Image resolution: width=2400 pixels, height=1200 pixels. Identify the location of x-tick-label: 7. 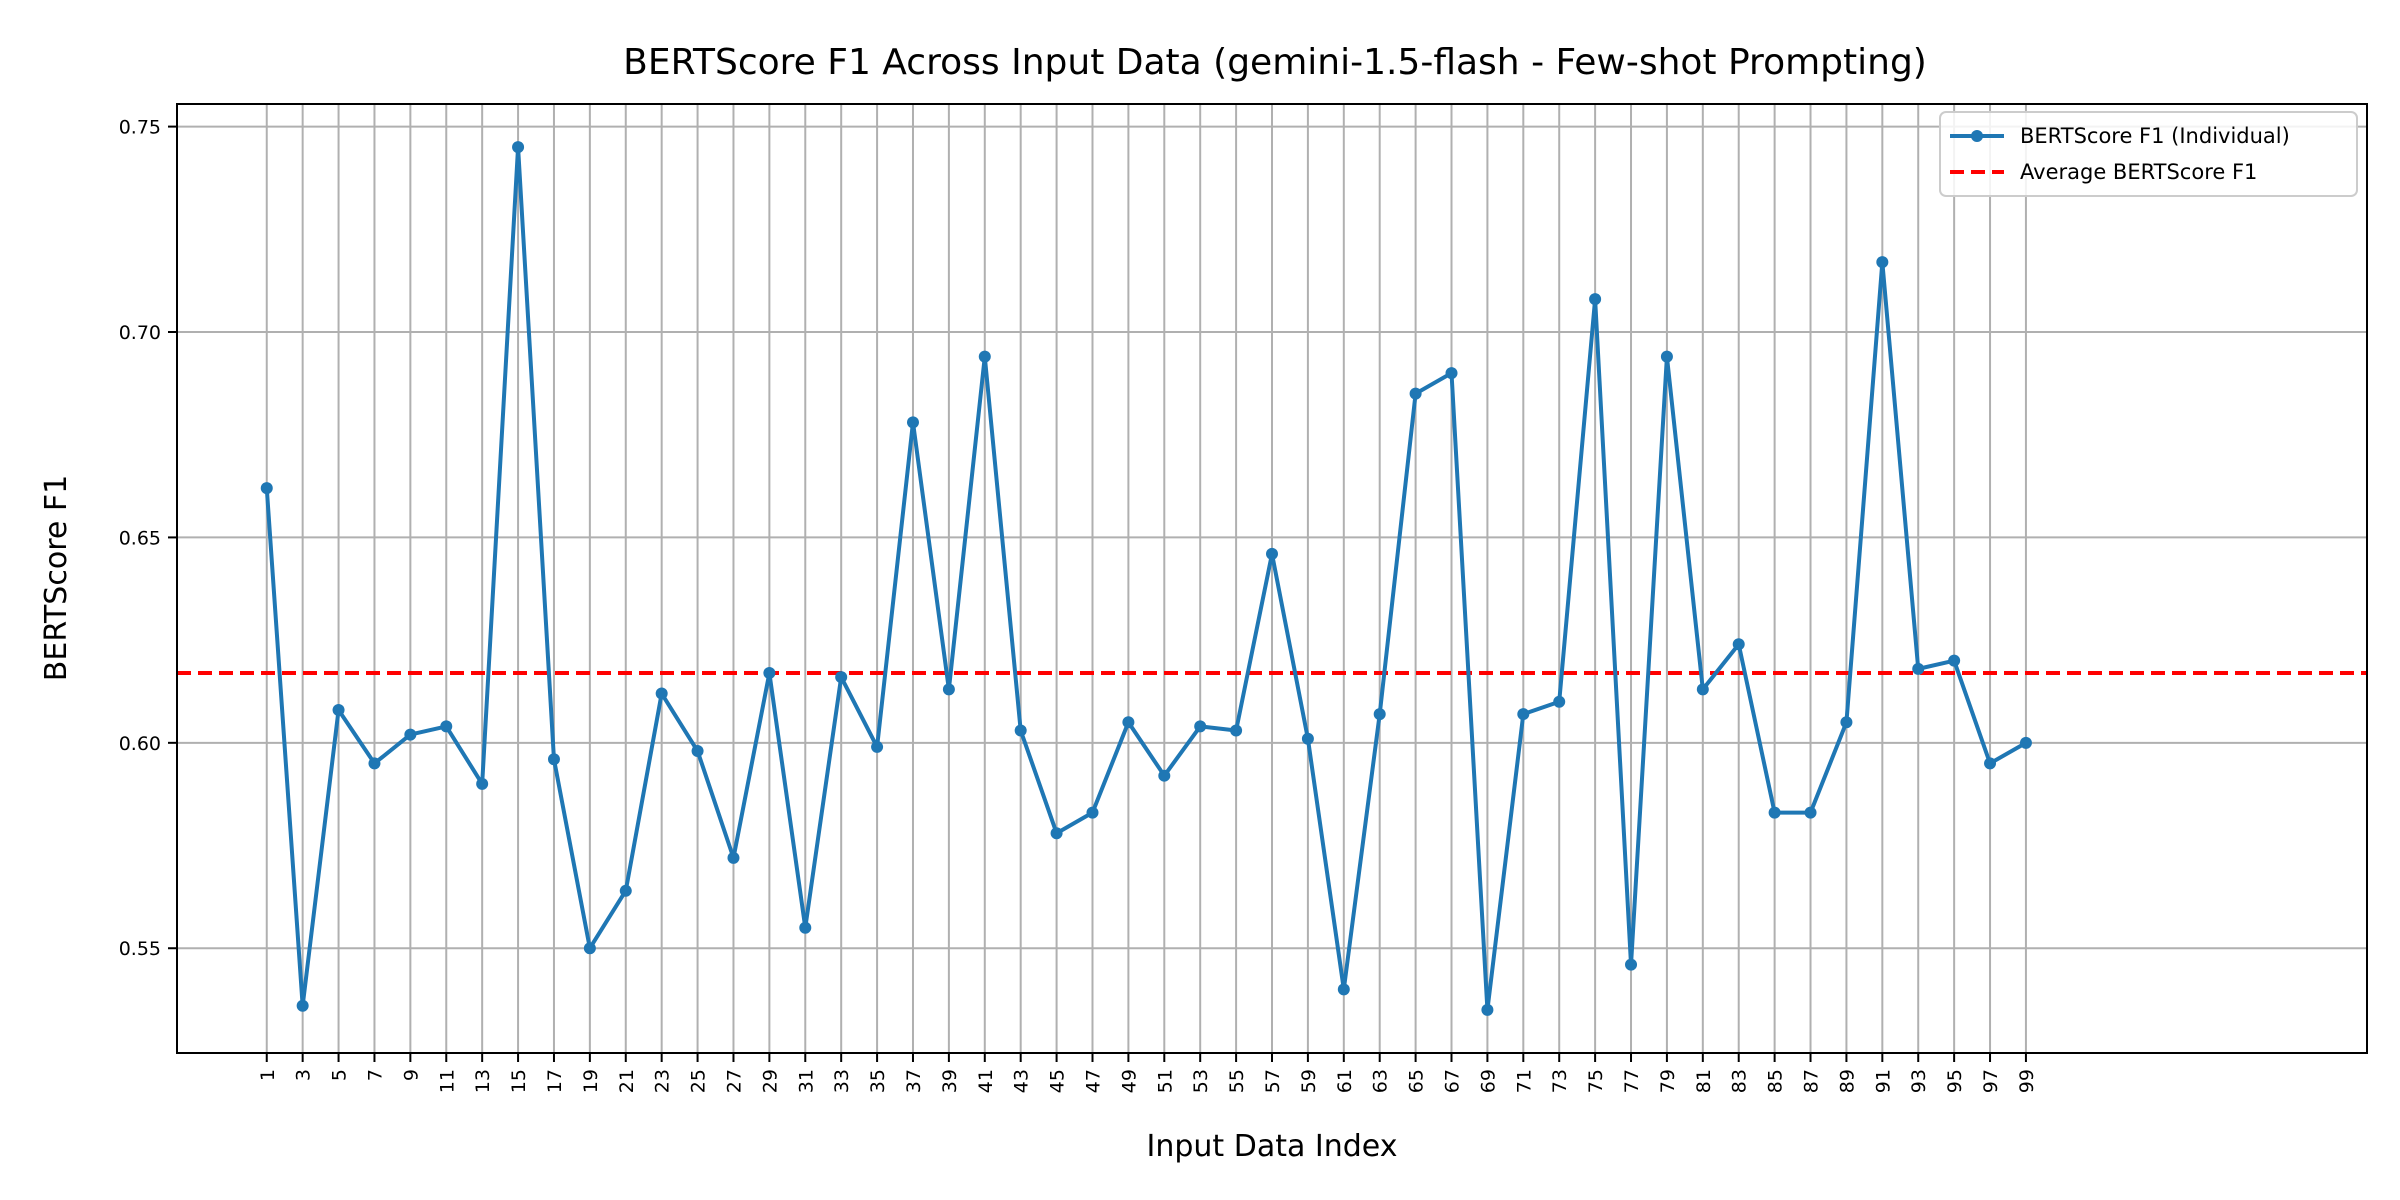
(375, 1075).